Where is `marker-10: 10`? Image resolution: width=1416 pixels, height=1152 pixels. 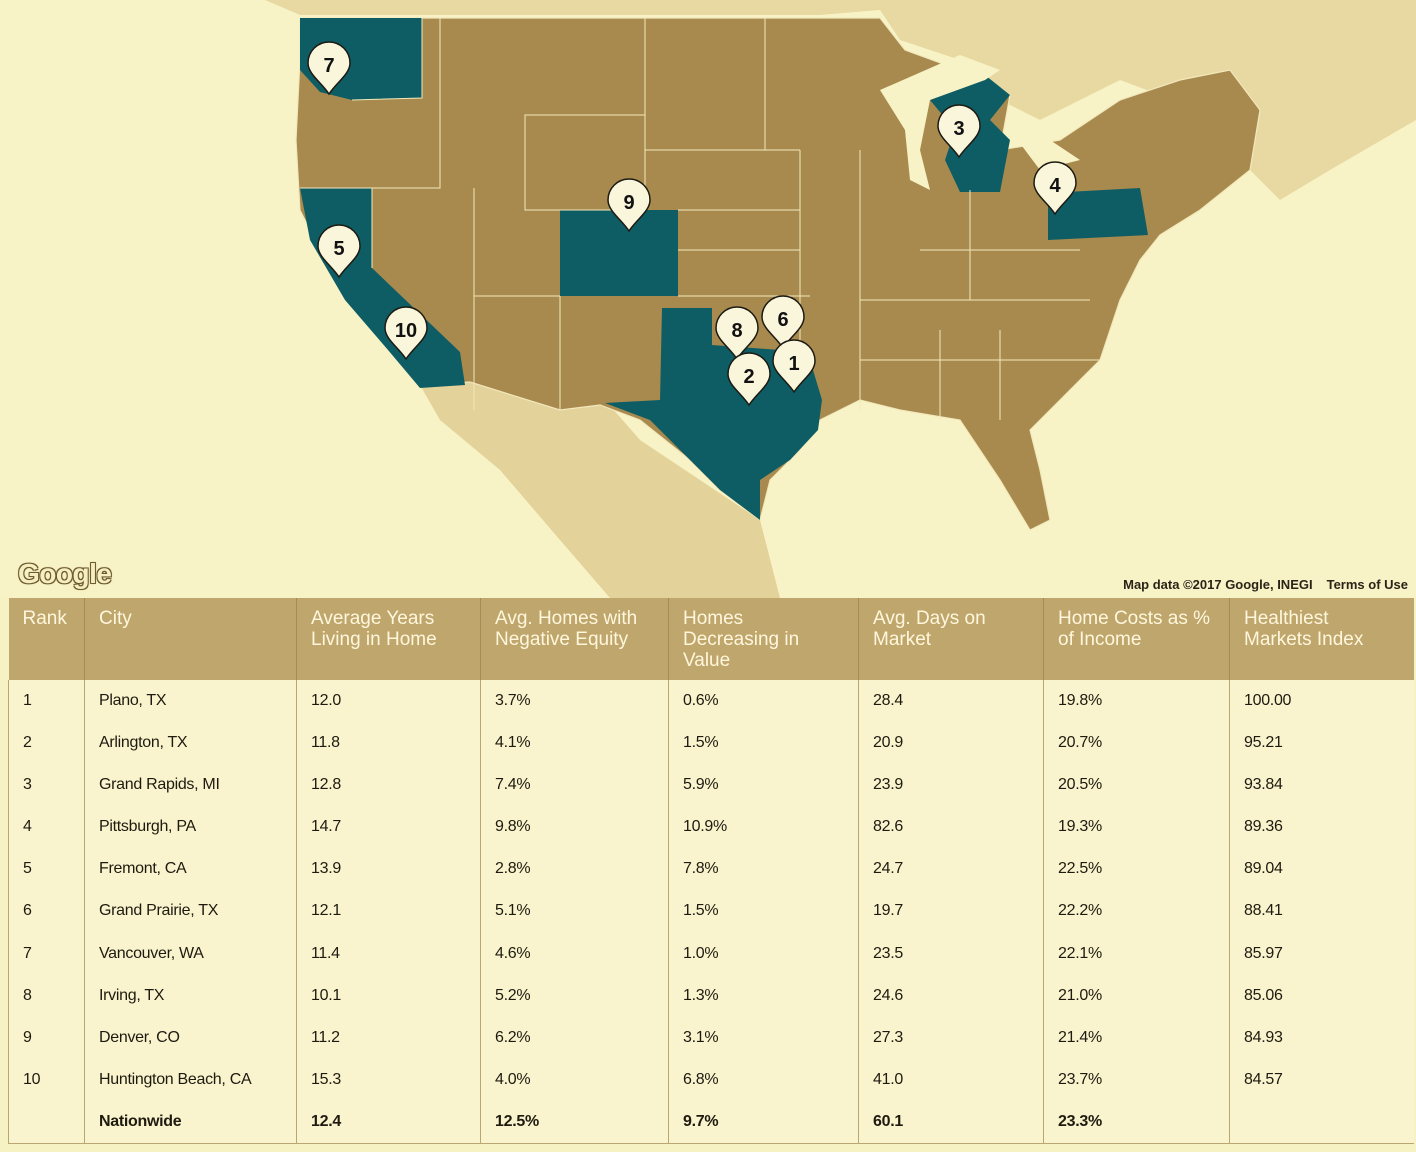 marker-10: 10 is located at coordinates (406, 333).